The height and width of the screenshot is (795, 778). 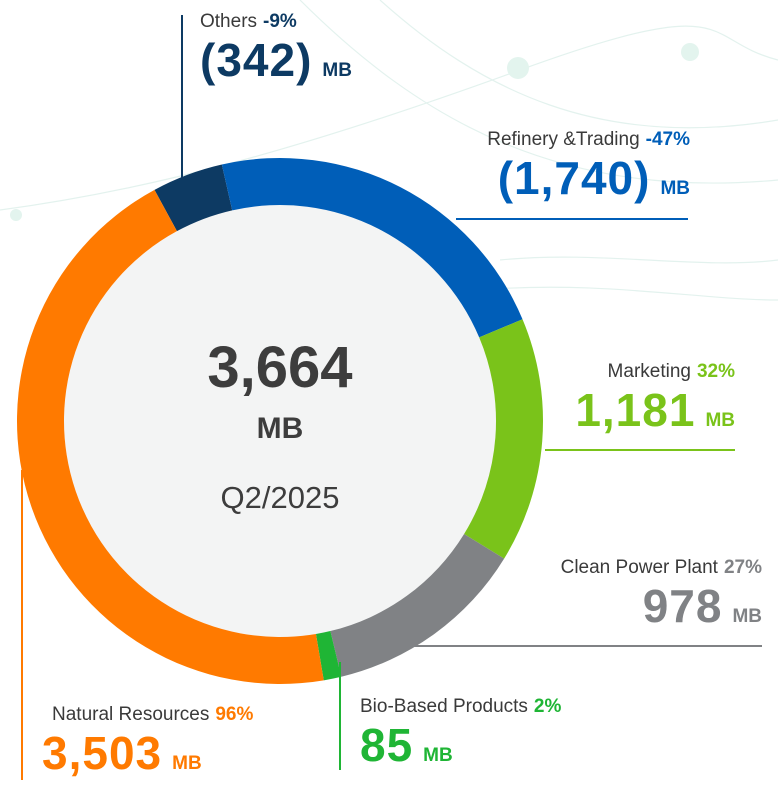 I want to click on change-percent: -9%, so click(x=280, y=21).